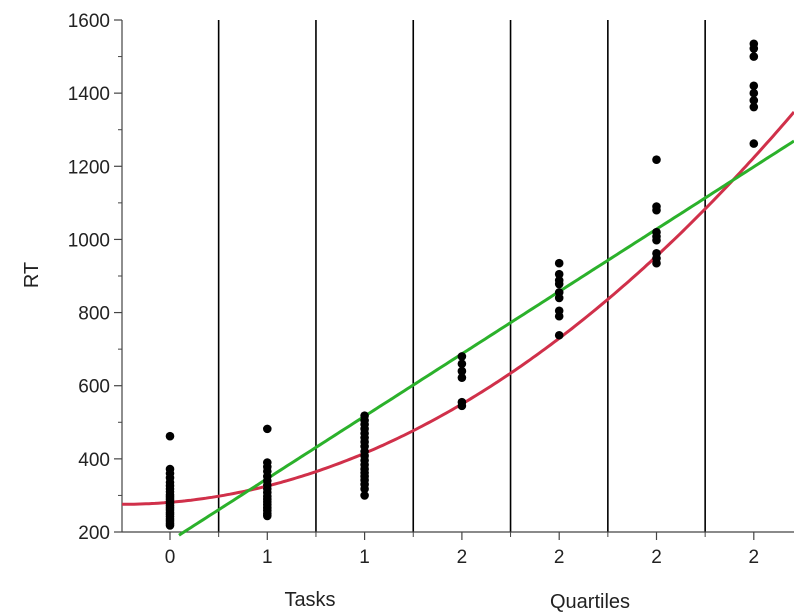  What do you see at coordinates (94, 387) in the screenshot?
I see `y-tick-label: 600` at bounding box center [94, 387].